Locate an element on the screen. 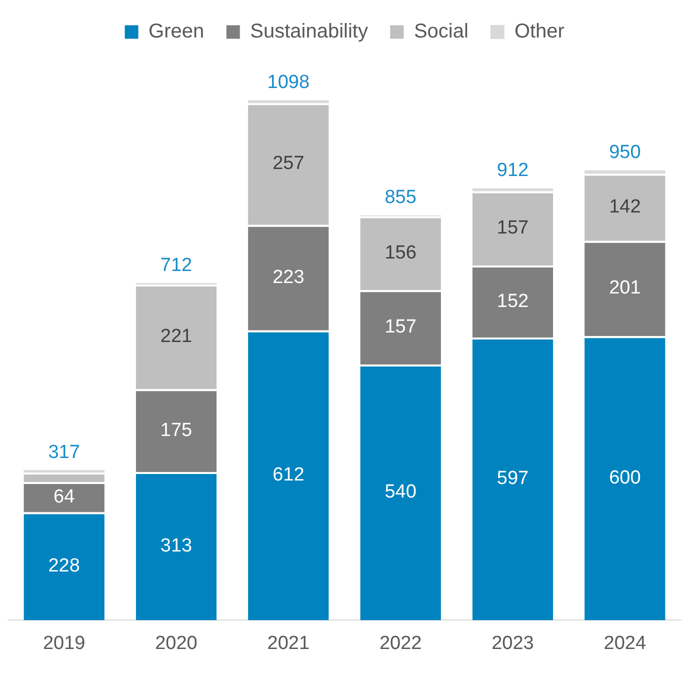  data-label: 156 is located at coordinates (400, 253).